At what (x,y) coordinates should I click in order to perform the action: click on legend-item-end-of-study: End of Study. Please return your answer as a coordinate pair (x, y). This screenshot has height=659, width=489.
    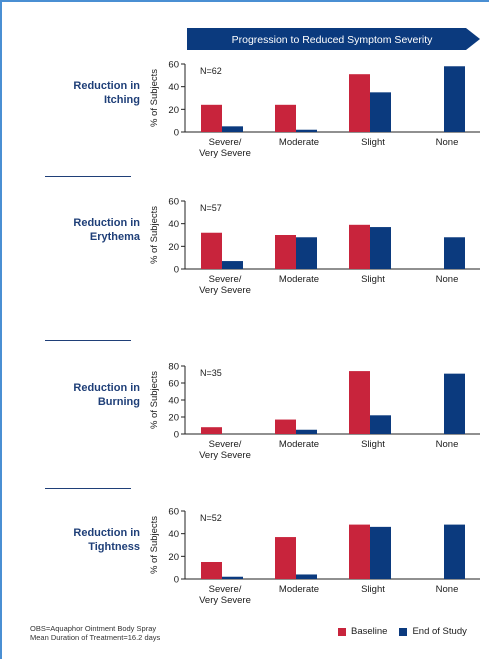
    Looking at the image, I should click on (433, 631).